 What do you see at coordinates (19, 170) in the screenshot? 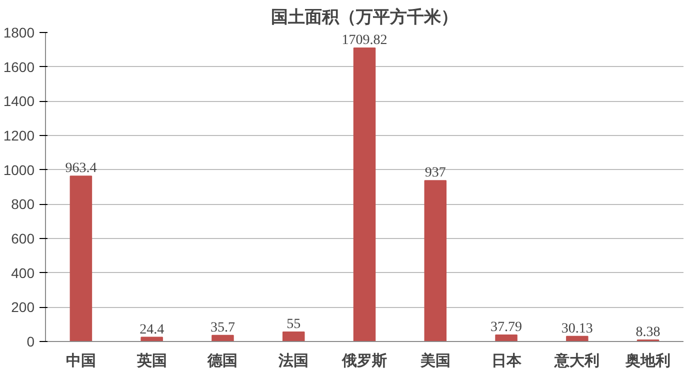
I see `y-tick-label: 1000` at bounding box center [19, 170].